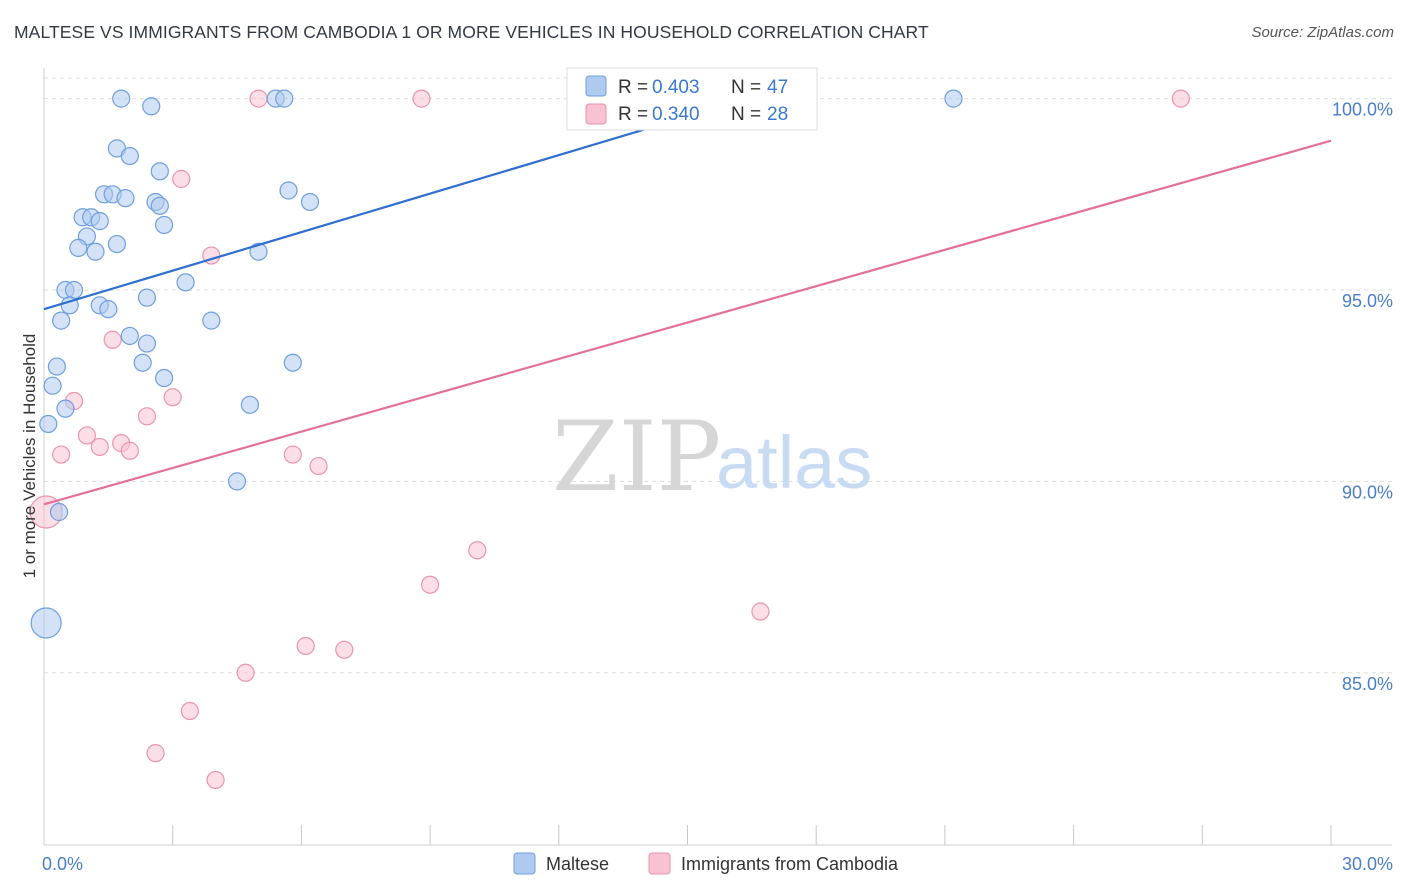 This screenshot has height=892, width=1406. Describe the element at coordinates (577, 864) in the screenshot. I see `bottom-legend-maltese: Maltese` at that location.